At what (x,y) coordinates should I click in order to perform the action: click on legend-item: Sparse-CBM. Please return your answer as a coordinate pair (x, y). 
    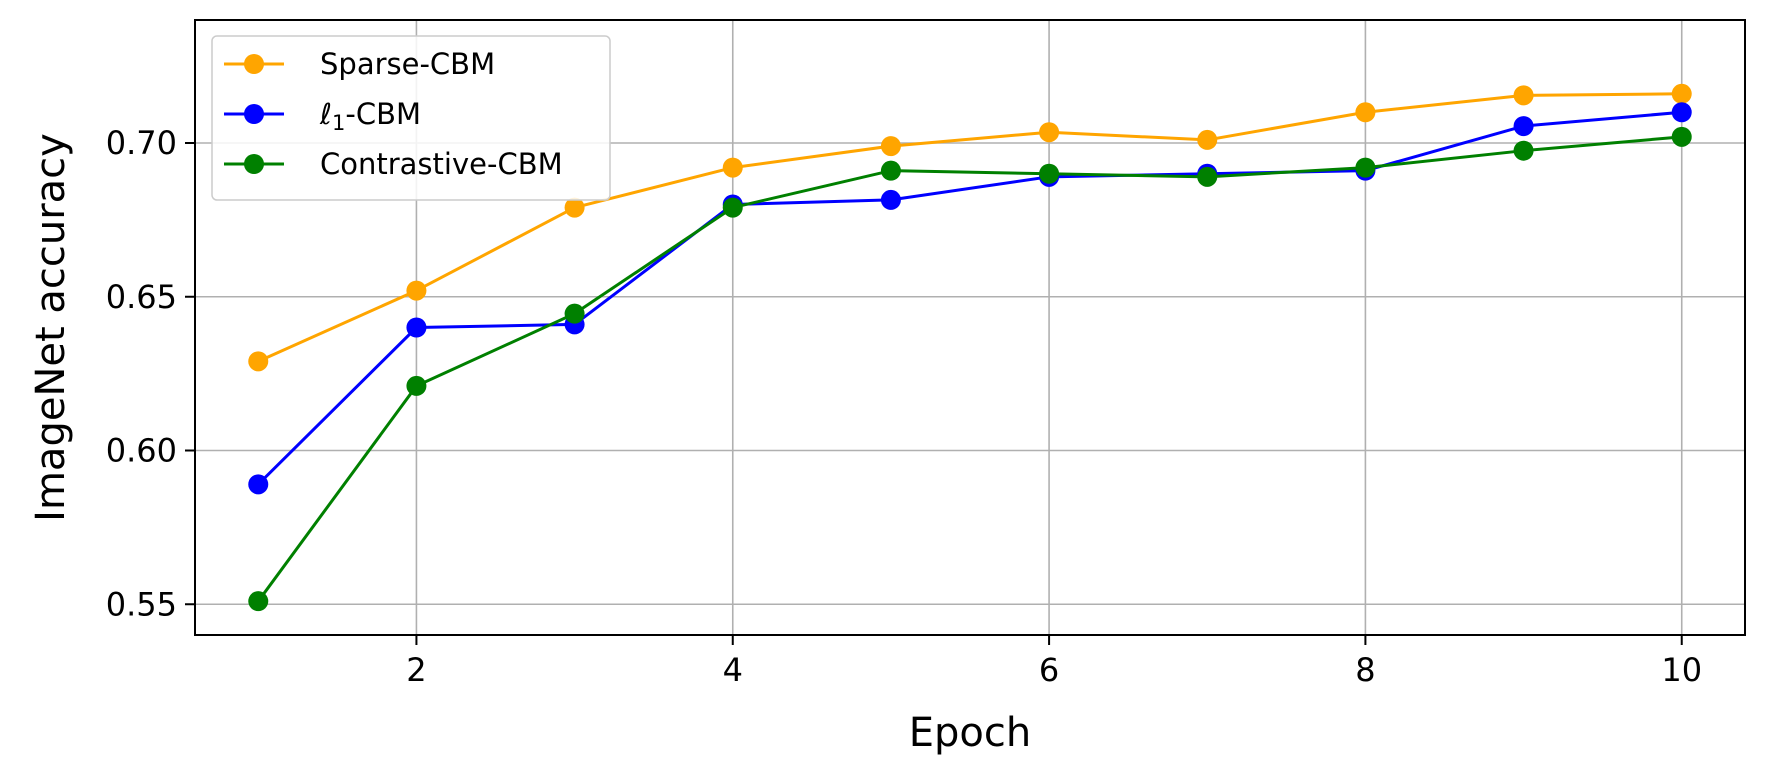
    Looking at the image, I should click on (359, 64).